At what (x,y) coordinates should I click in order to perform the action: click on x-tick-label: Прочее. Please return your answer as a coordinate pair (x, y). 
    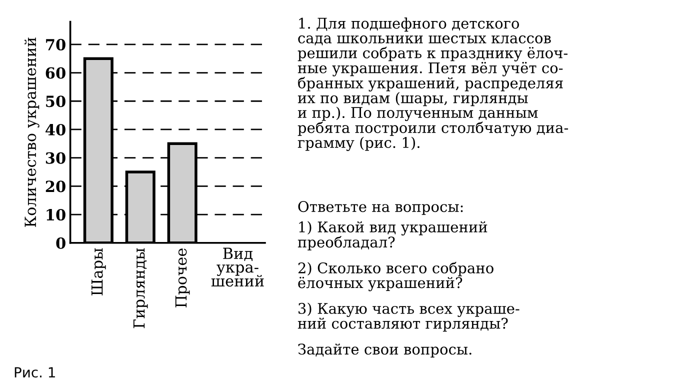
    Looking at the image, I should click on (182, 278).